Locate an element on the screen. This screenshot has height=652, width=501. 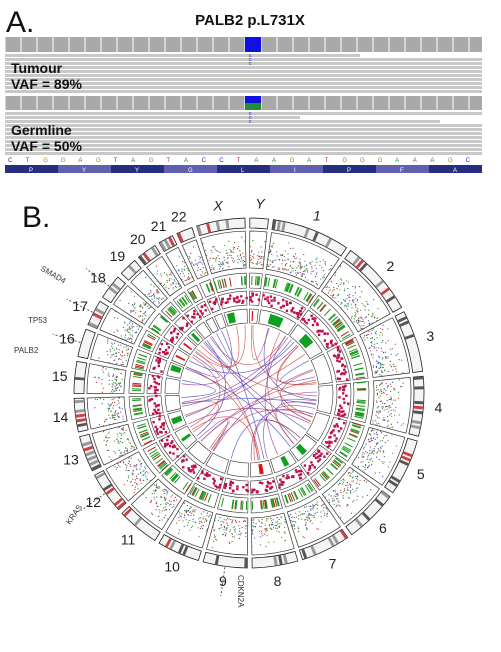
chromosome-label: 19 is located at coordinates (118, 256).